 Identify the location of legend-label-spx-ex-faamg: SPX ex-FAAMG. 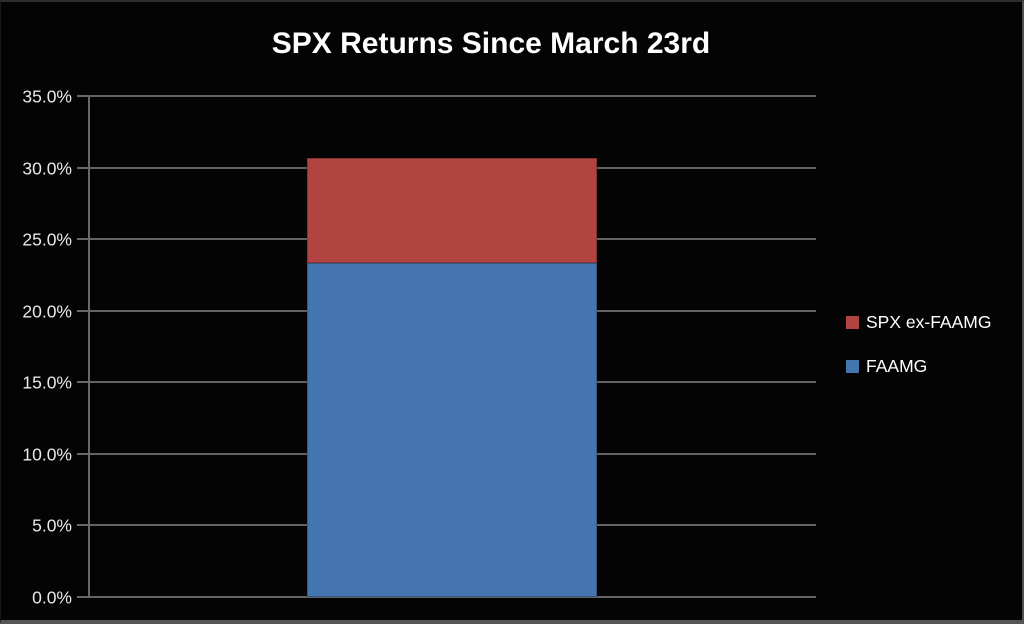
(929, 322).